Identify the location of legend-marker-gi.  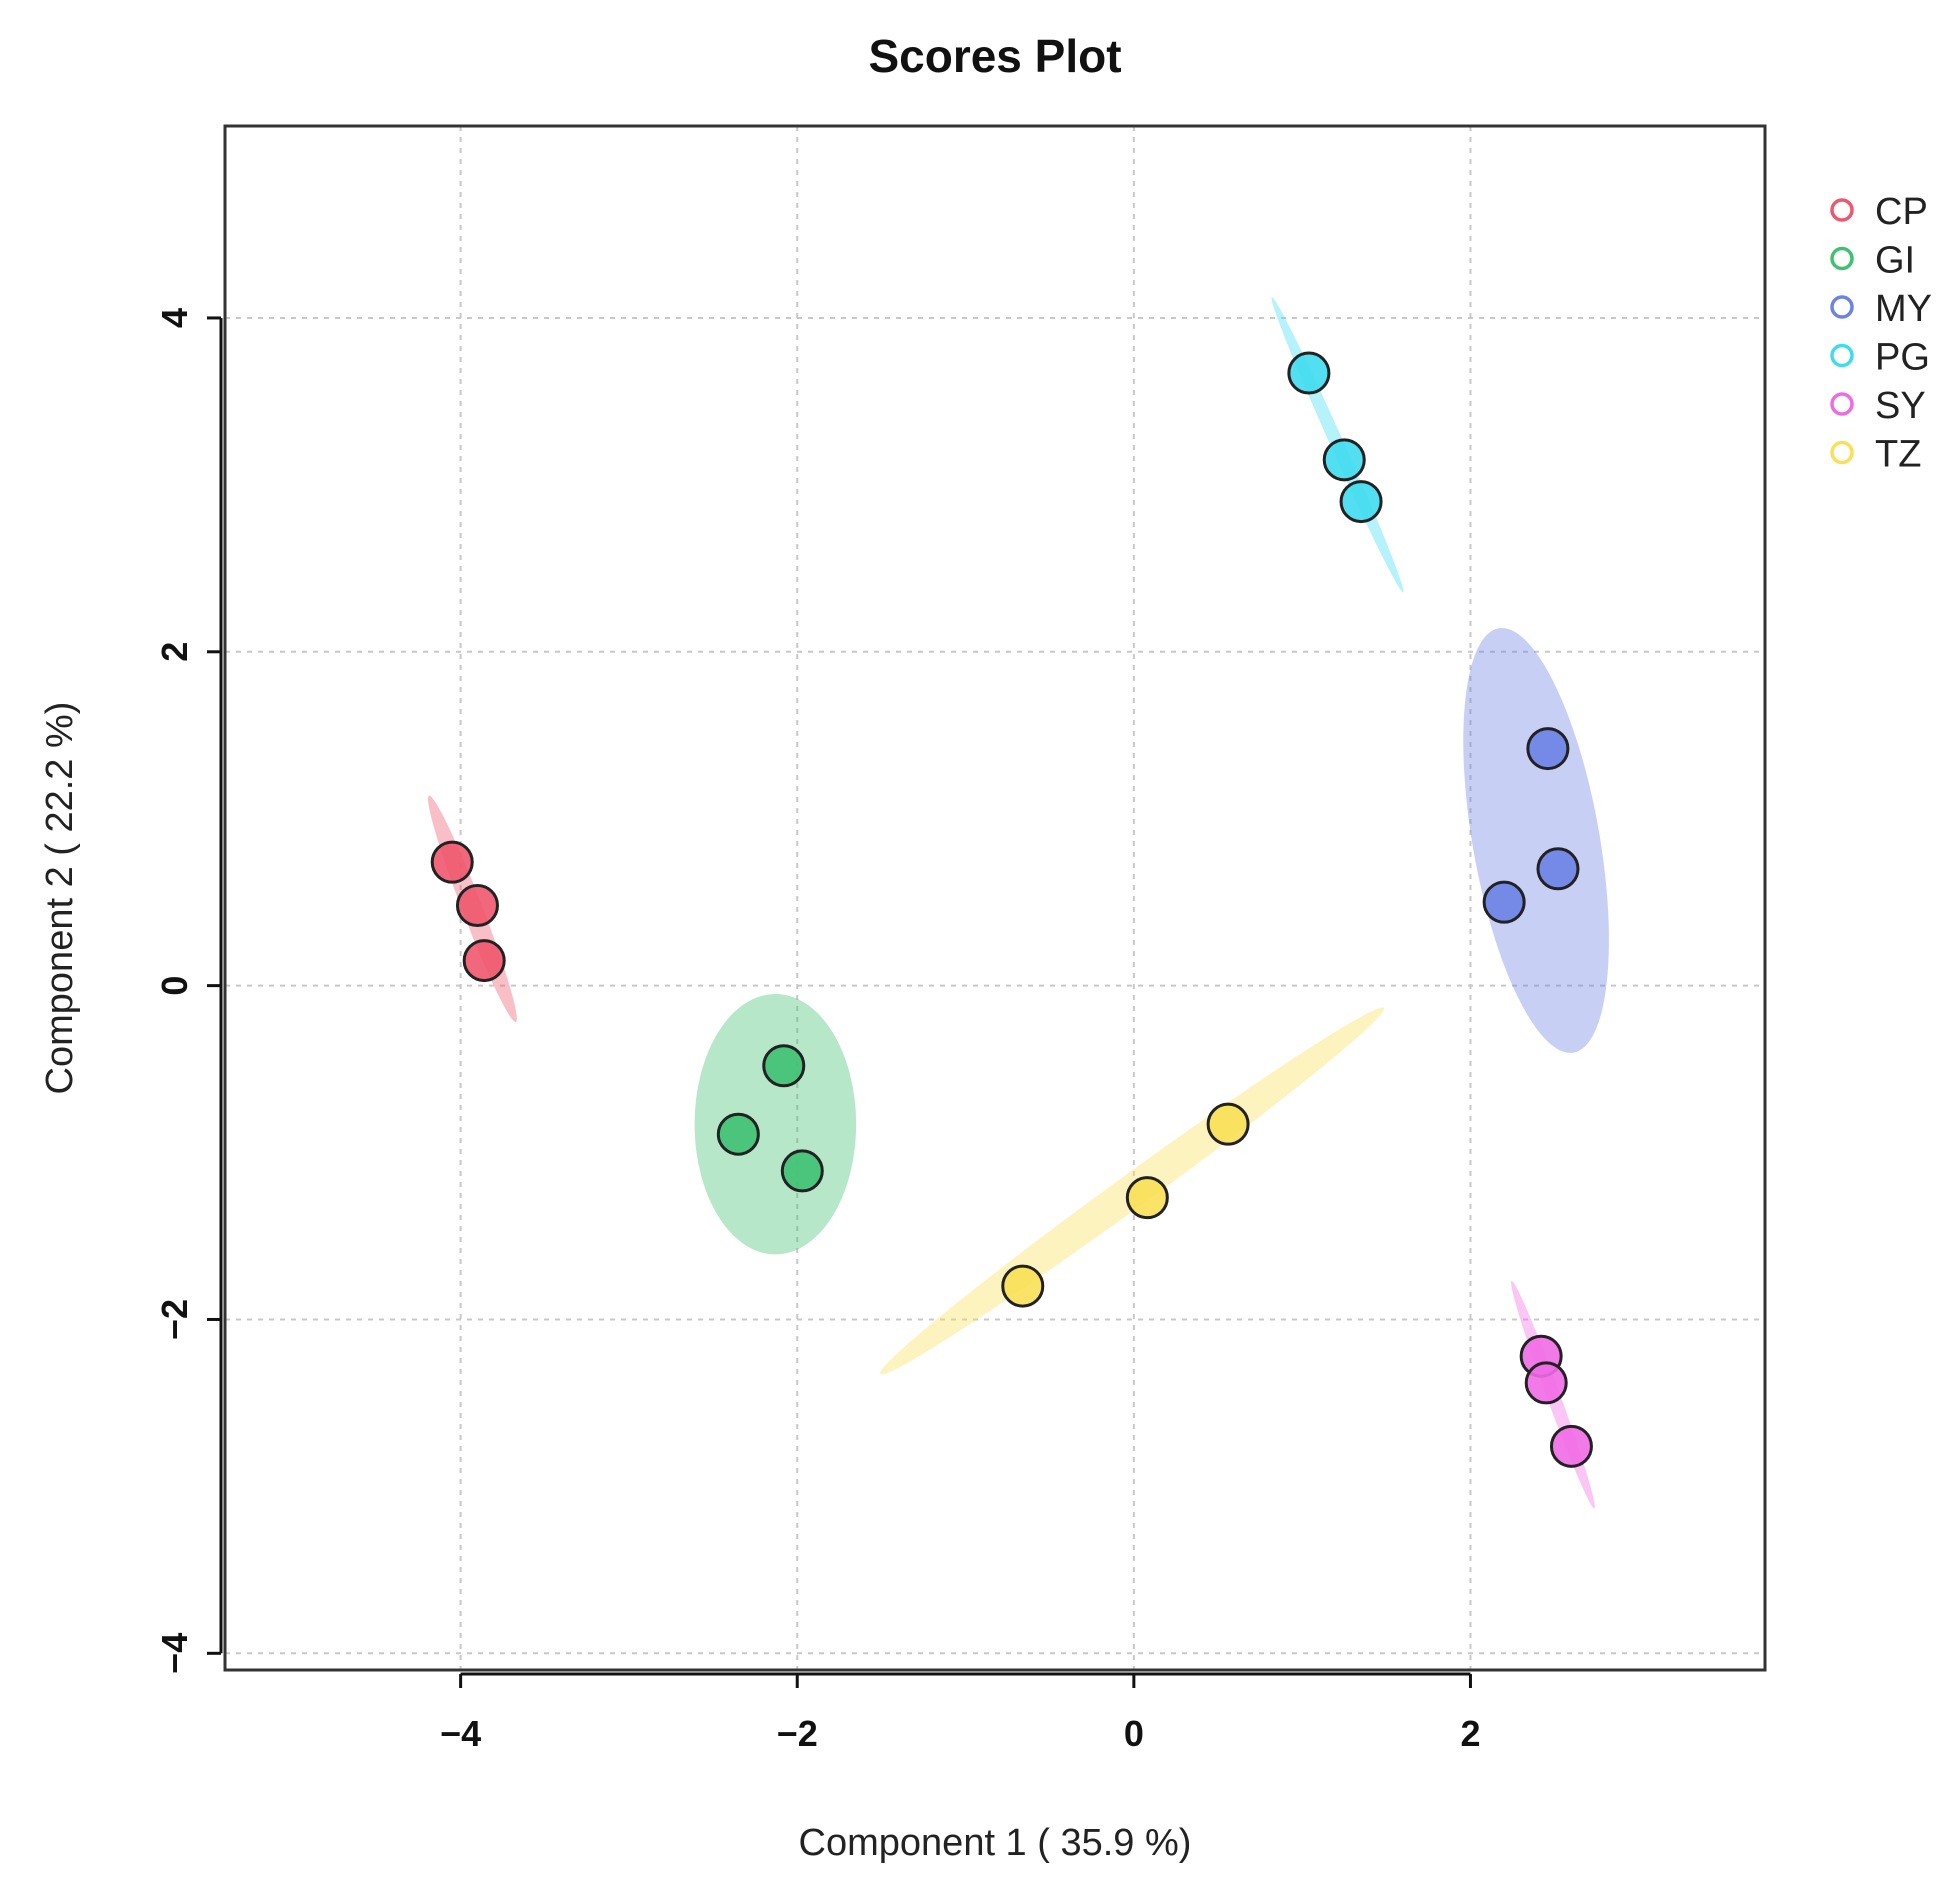
(1842, 258).